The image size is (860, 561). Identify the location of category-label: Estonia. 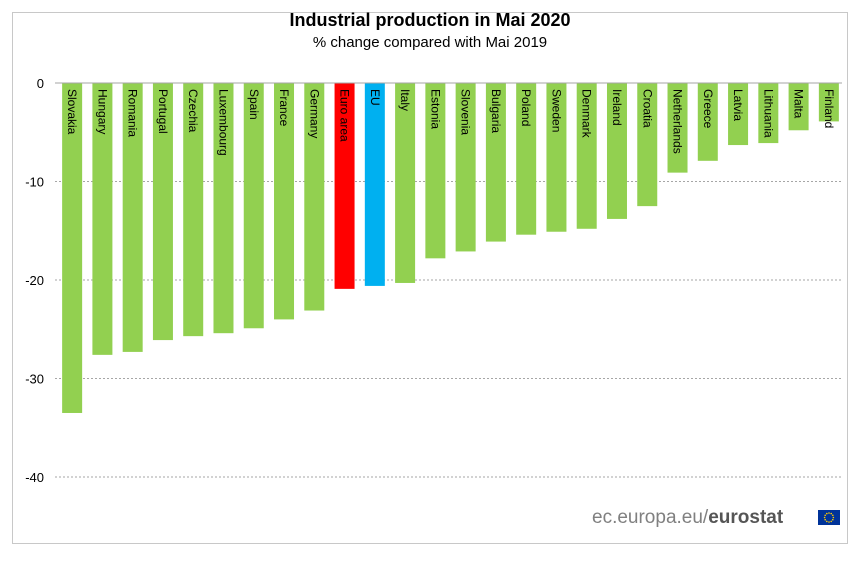
(435, 109).